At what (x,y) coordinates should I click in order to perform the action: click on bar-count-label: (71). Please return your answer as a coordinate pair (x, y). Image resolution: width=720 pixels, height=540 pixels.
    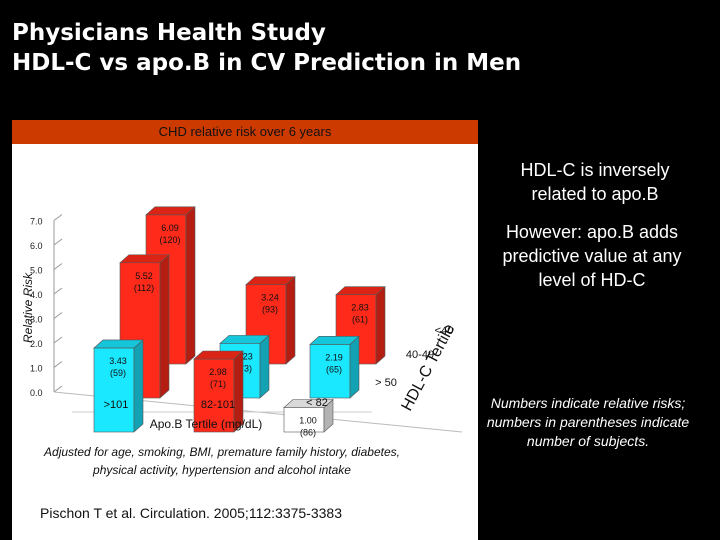
    Looking at the image, I should click on (218, 384).